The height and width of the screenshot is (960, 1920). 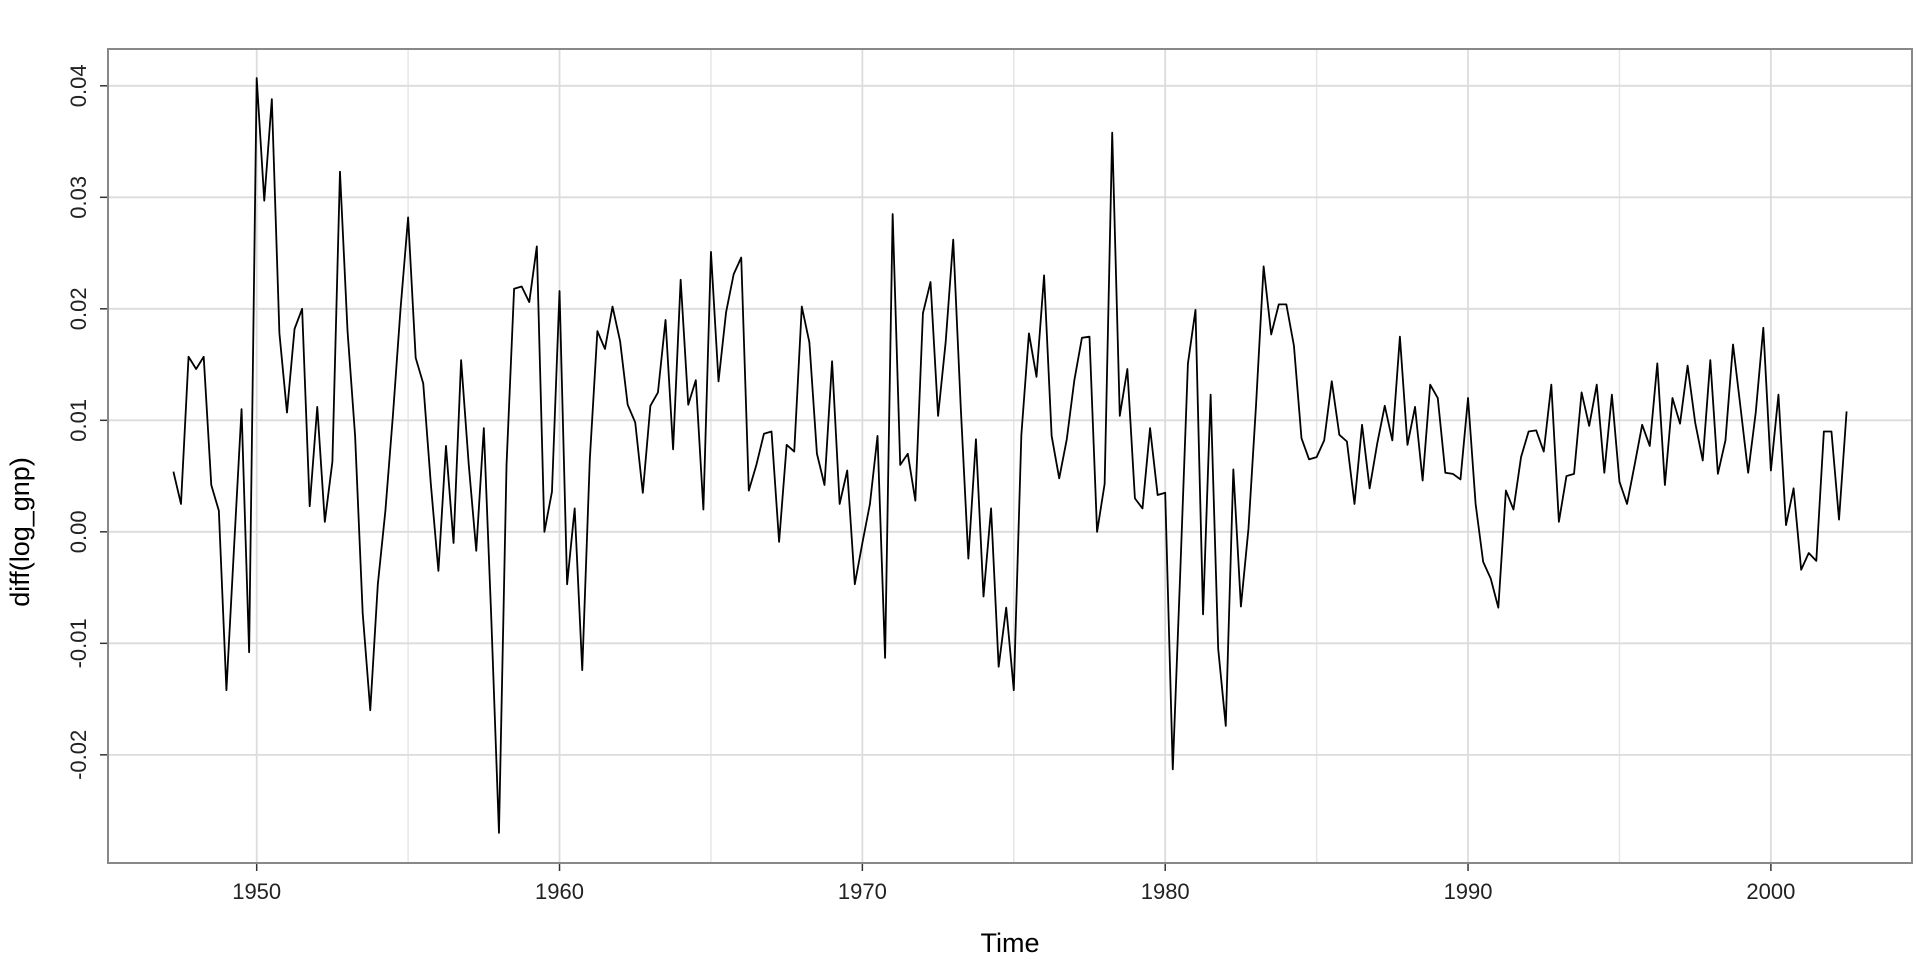 What do you see at coordinates (1165, 891) in the screenshot?
I see `x-tick-label: 1980` at bounding box center [1165, 891].